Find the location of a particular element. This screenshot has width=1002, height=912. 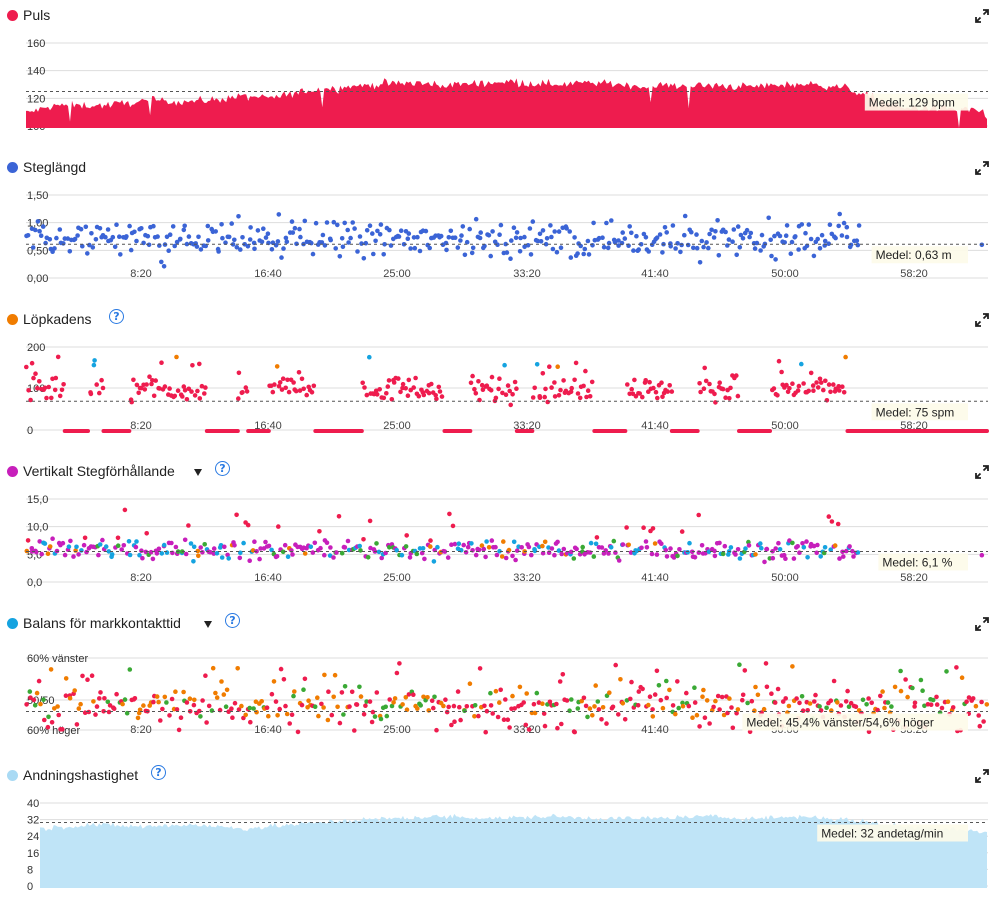

x-tick-label: 25:00 is located at coordinates (397, 426).